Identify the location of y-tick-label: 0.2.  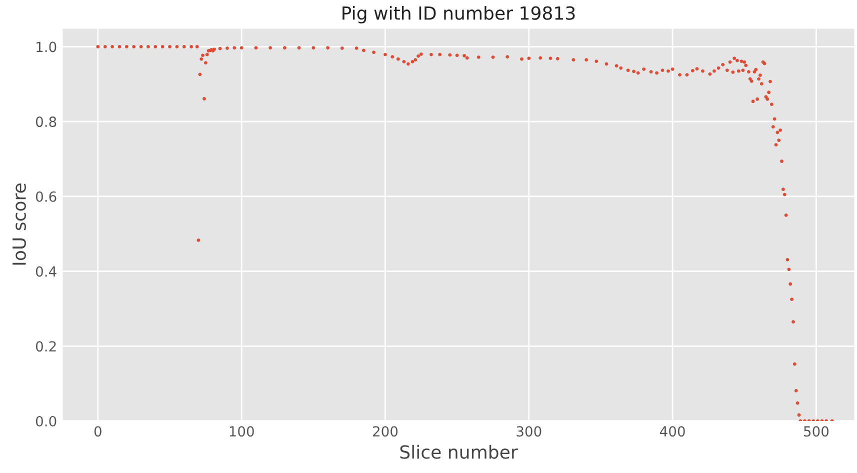
(46, 346).